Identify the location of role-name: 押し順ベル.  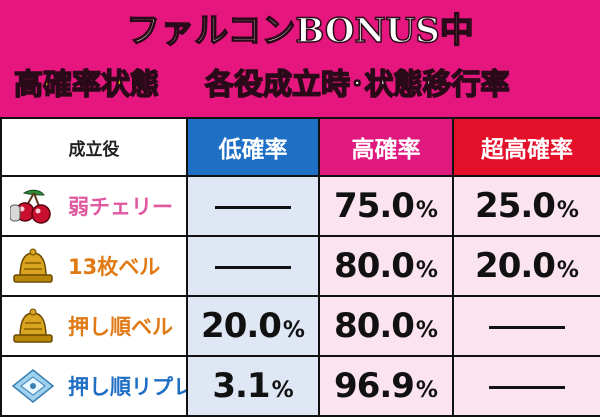
(120, 327).